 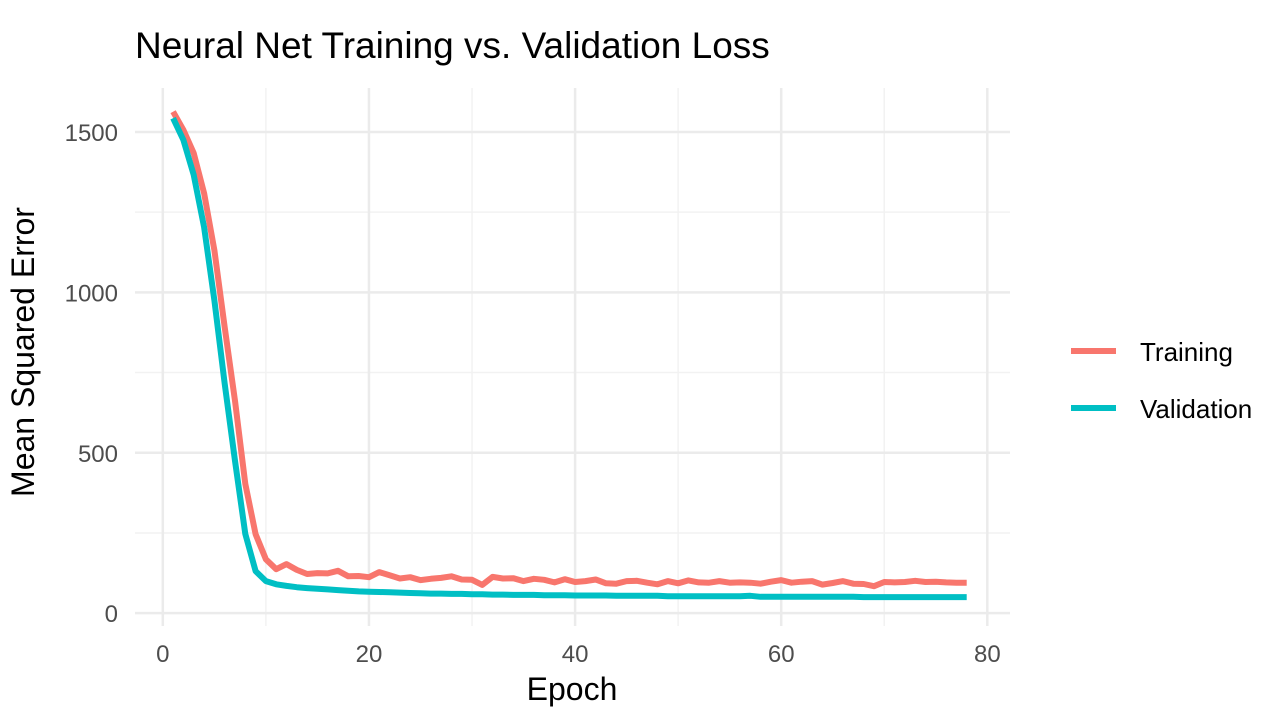 I want to click on y-tick-label: 1000, so click(x=91, y=293).